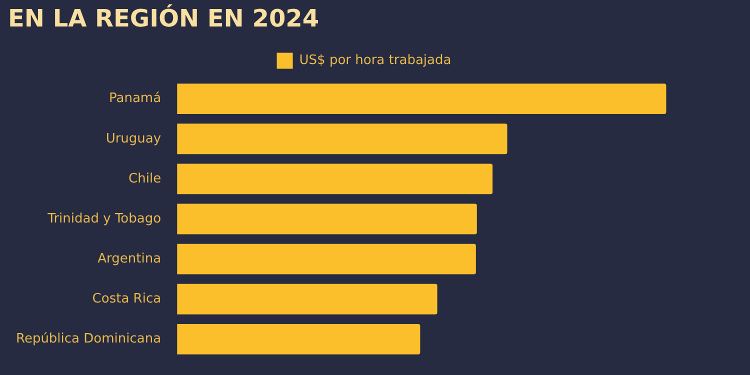  Describe the element at coordinates (127, 298) in the screenshot. I see `y-tick-label: Costa Rica` at that location.